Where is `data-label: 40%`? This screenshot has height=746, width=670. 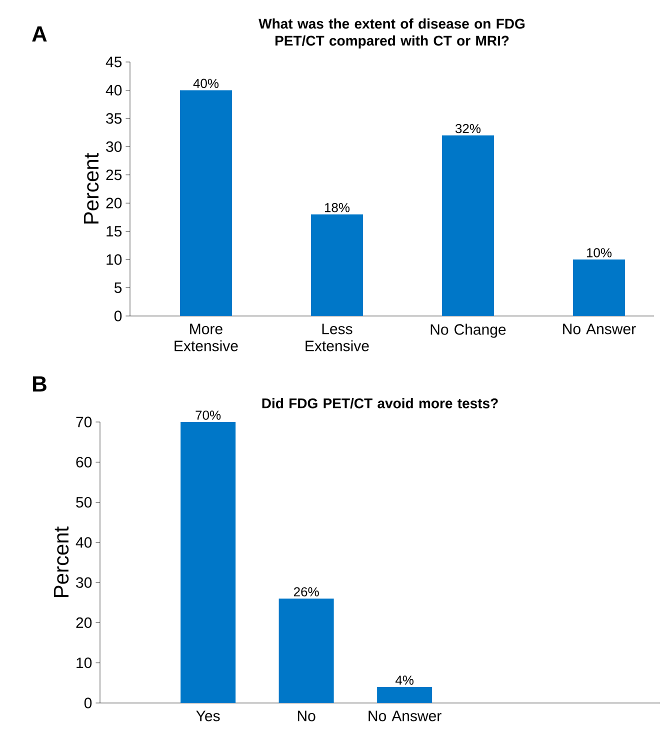 data-label: 40% is located at coordinates (206, 83).